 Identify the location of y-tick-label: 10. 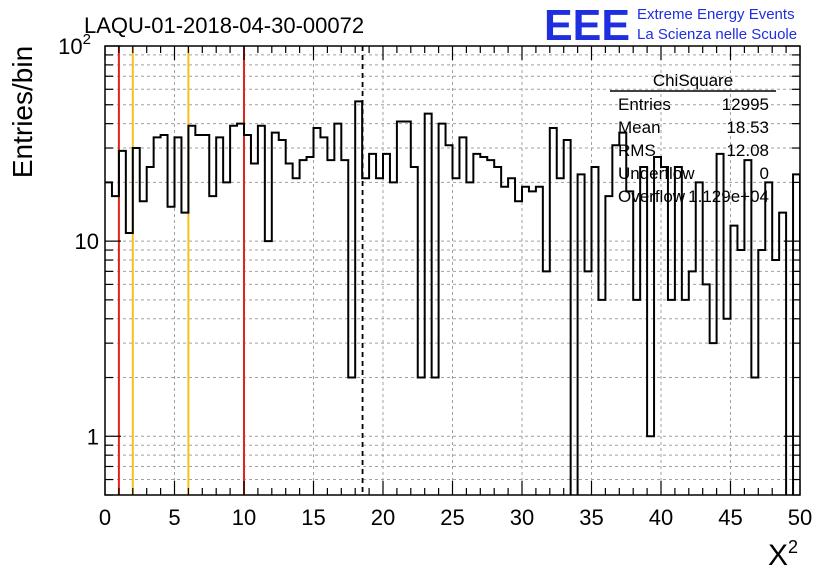
(87, 241).